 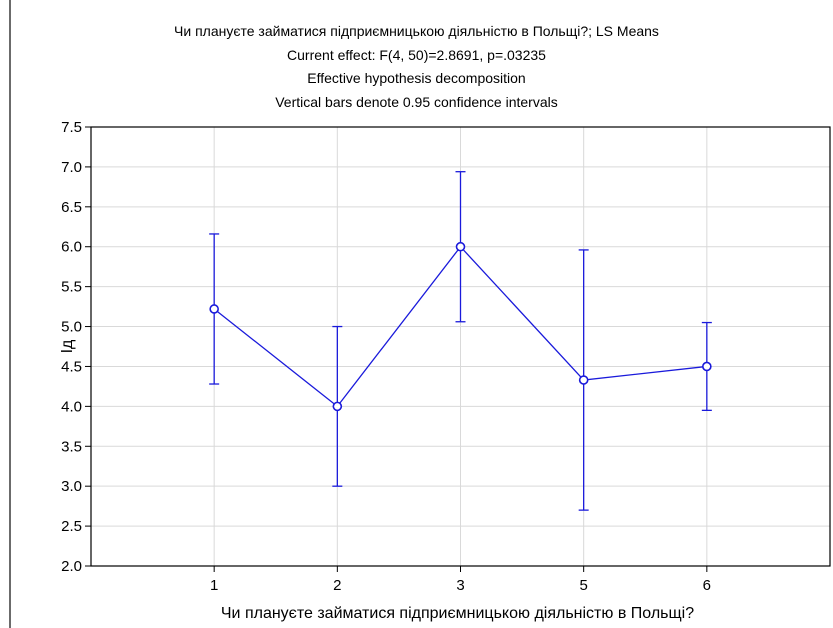 What do you see at coordinates (71, 287) in the screenshot?
I see `y-tick-label: 5.5` at bounding box center [71, 287].